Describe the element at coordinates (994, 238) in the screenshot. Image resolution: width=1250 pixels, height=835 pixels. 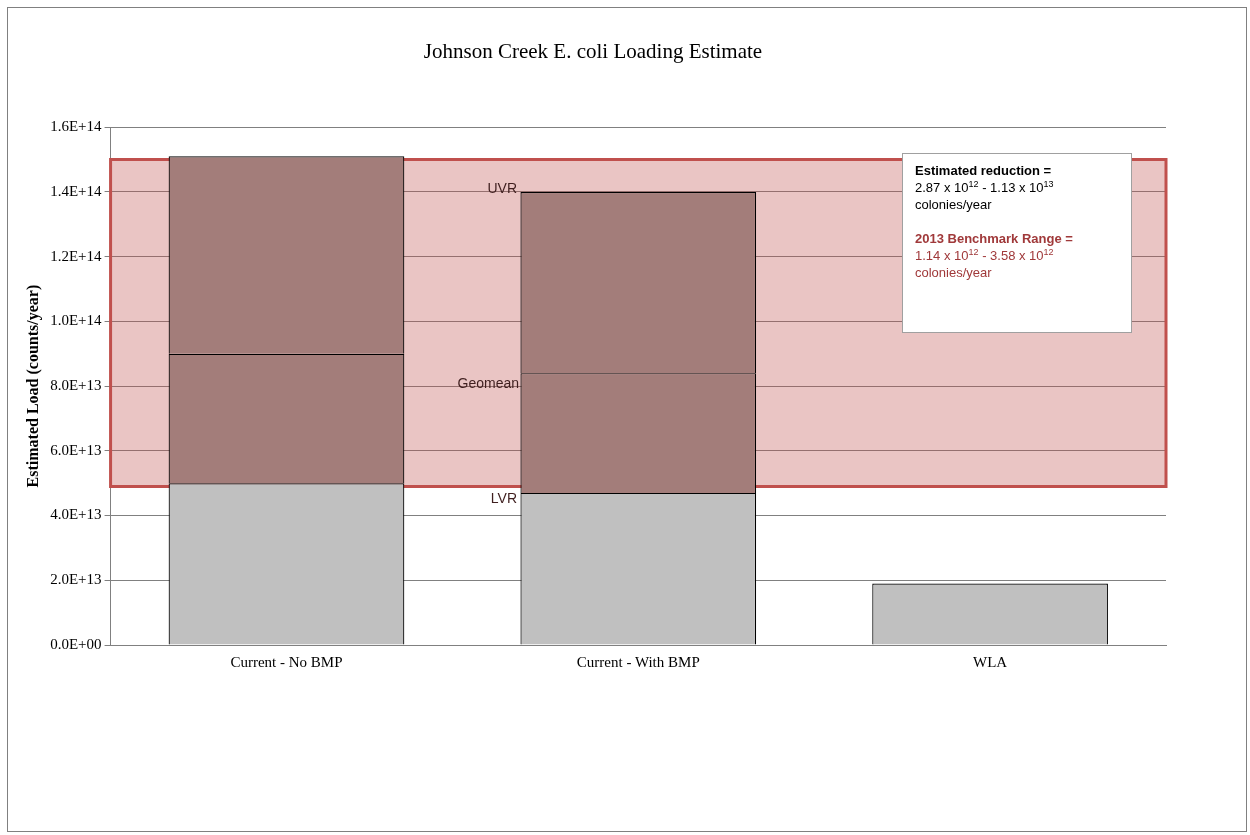
I see `annotation: 2013 Benchmark Range =` at that location.